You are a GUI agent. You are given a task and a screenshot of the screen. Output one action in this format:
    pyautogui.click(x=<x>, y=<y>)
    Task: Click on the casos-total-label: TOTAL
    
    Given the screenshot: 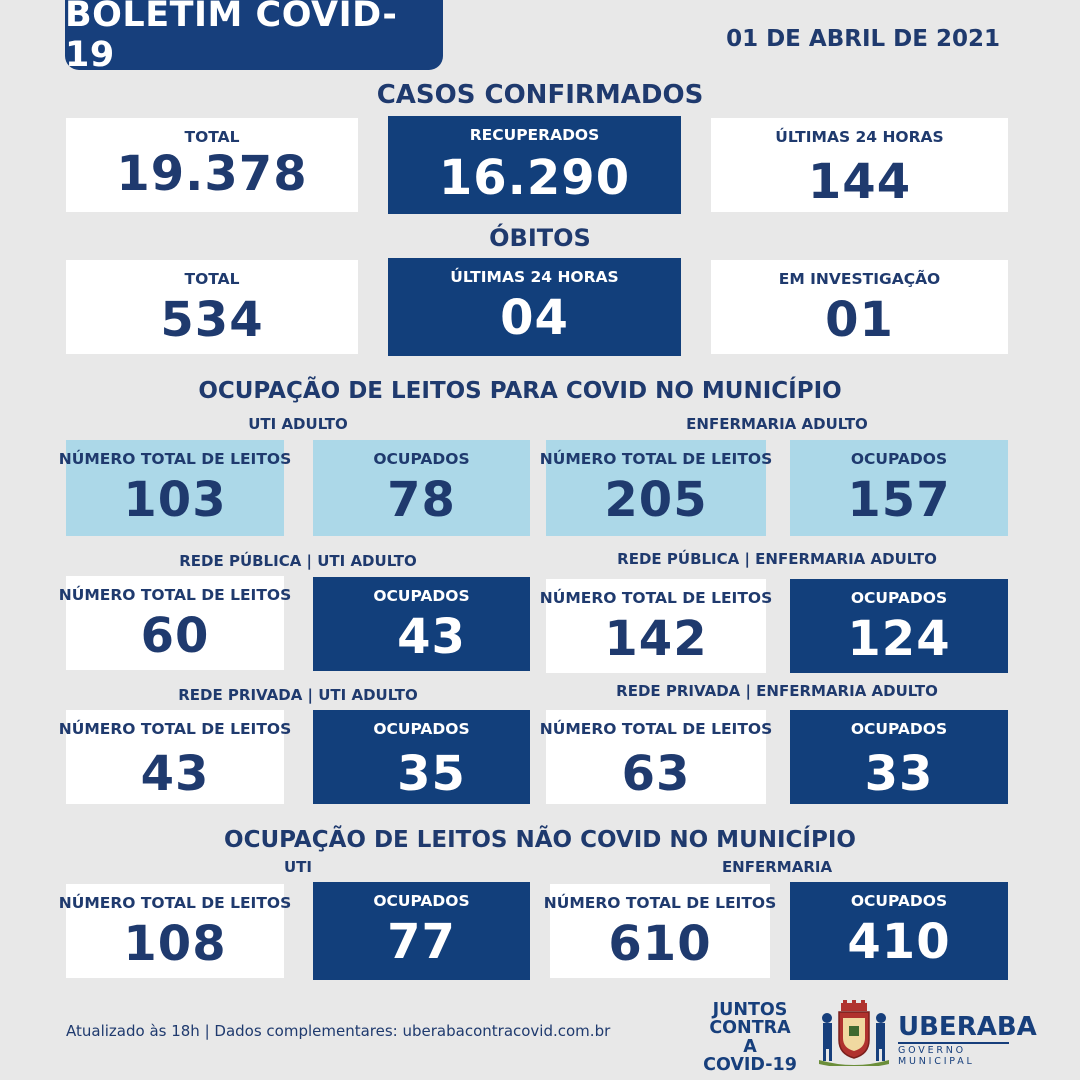 What is the action you would take?
    pyautogui.click(x=212, y=137)
    